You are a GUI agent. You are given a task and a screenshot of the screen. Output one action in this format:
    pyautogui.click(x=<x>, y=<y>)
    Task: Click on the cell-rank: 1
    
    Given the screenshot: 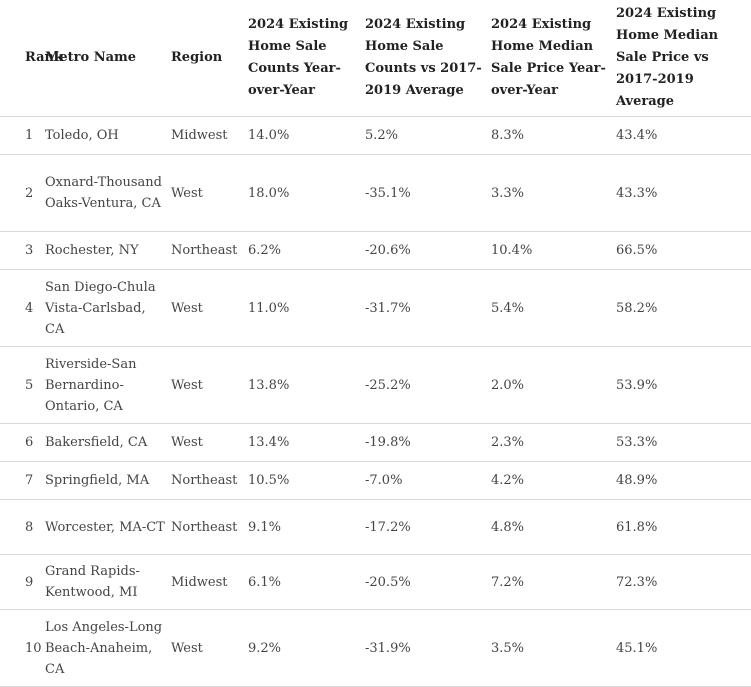 What is the action you would take?
    pyautogui.click(x=29, y=135)
    